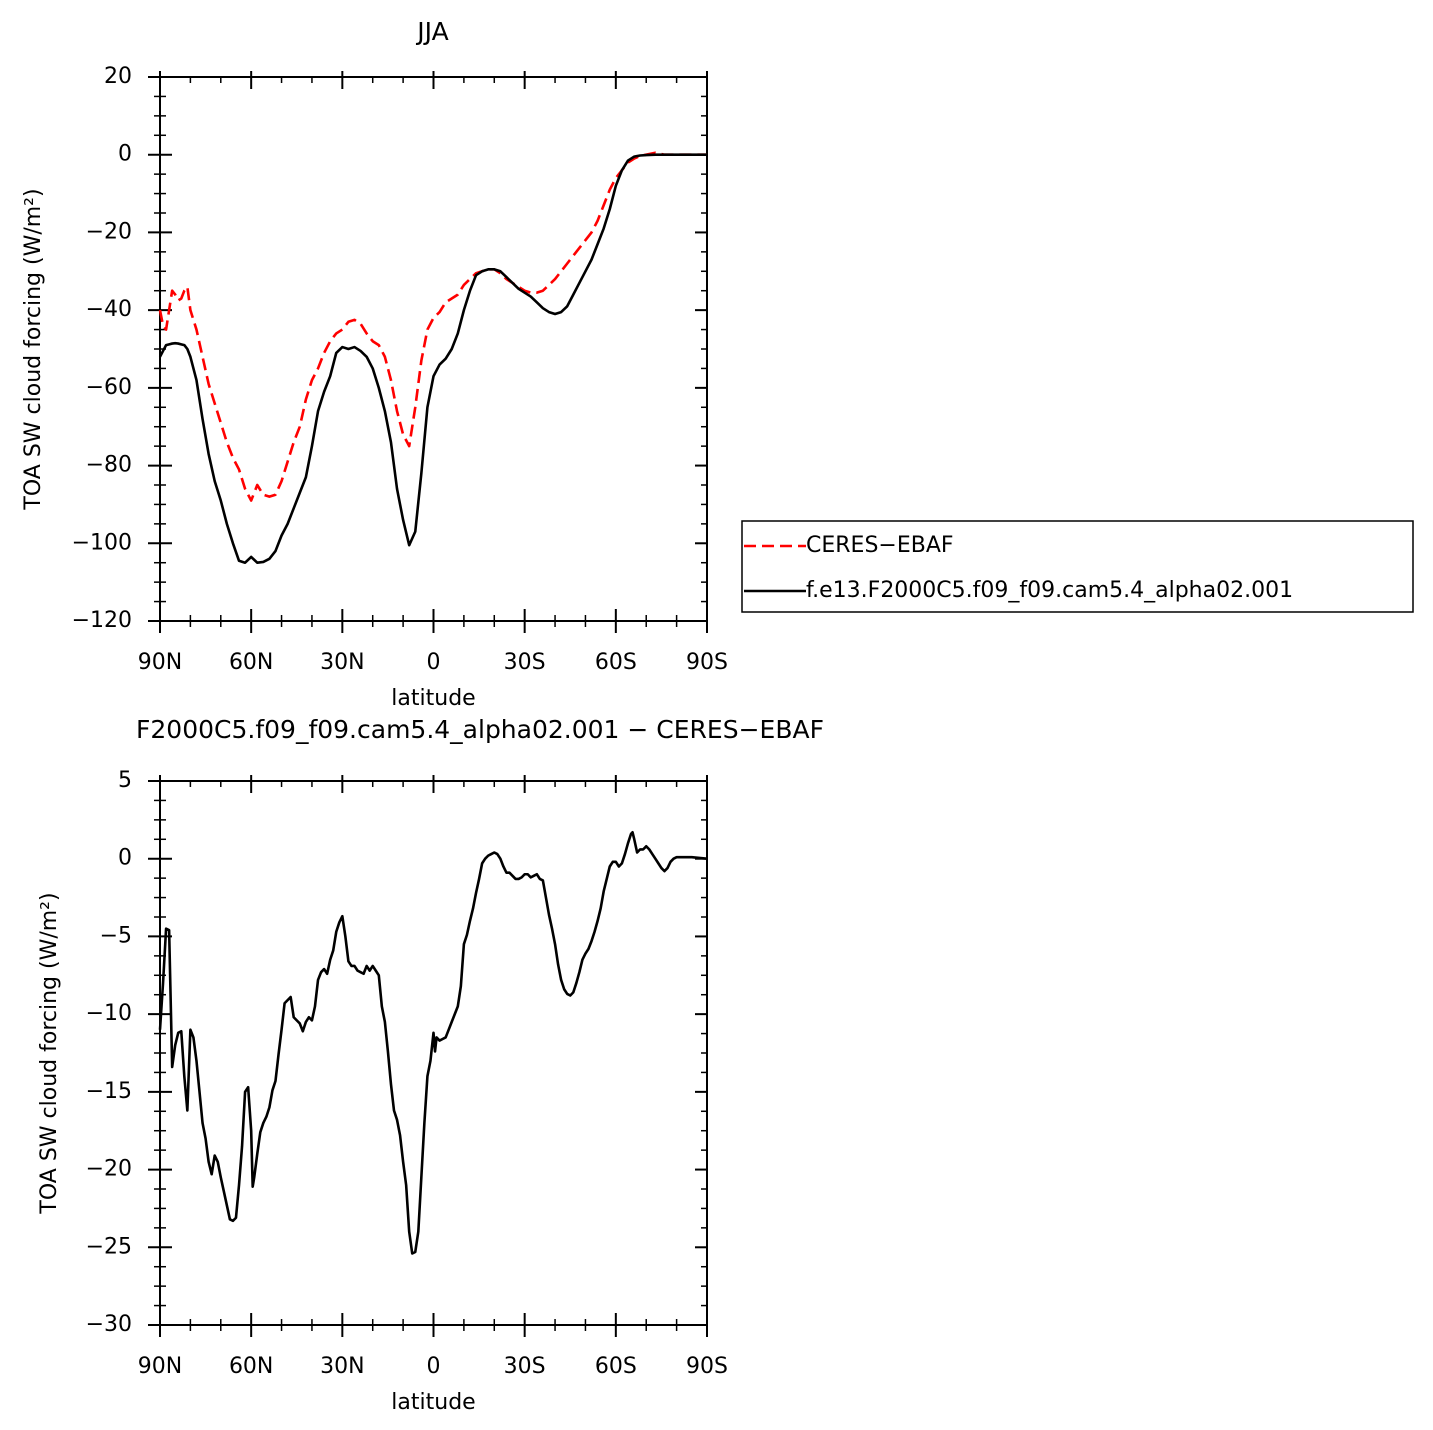  I want to click on y-tick-label: −5, so click(116, 935).